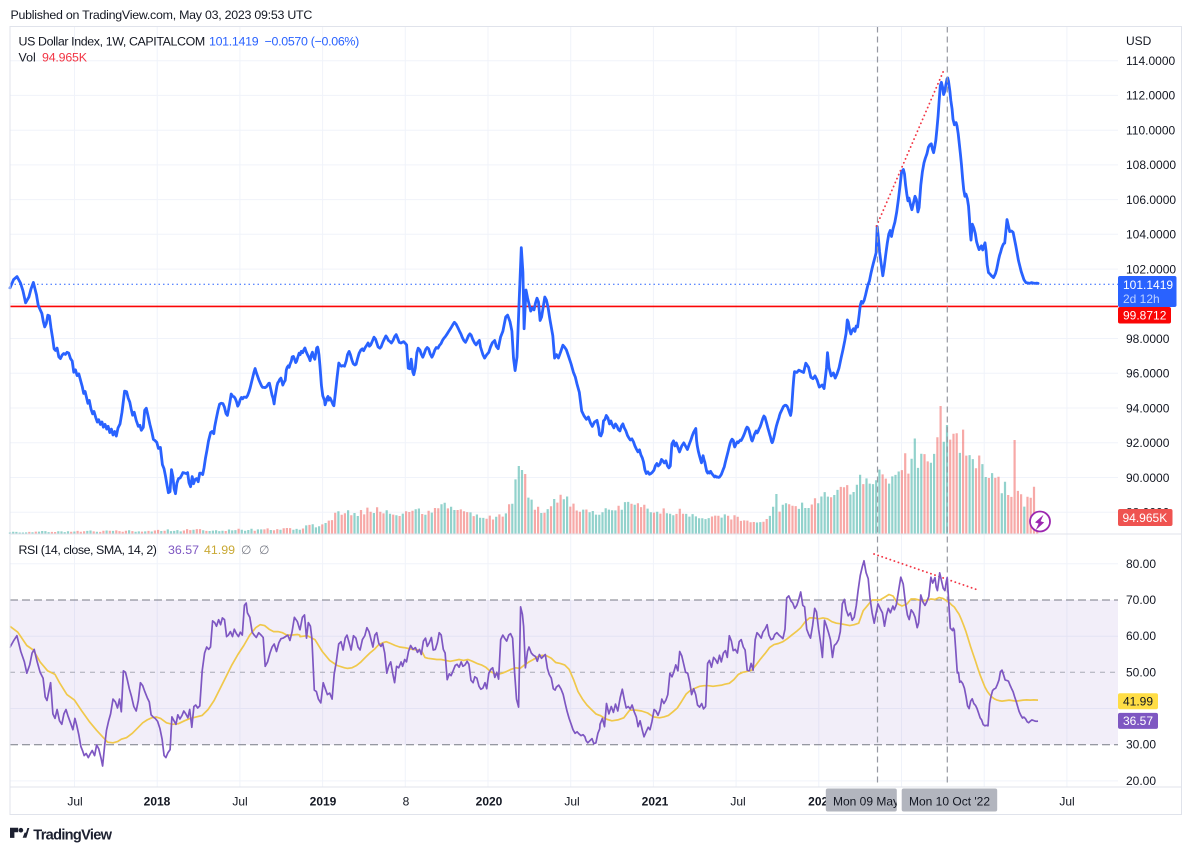 This screenshot has height=856, width=1192. Describe the element at coordinates (1148, 339) in the screenshot. I see `svg-text: 98.0000` at that location.